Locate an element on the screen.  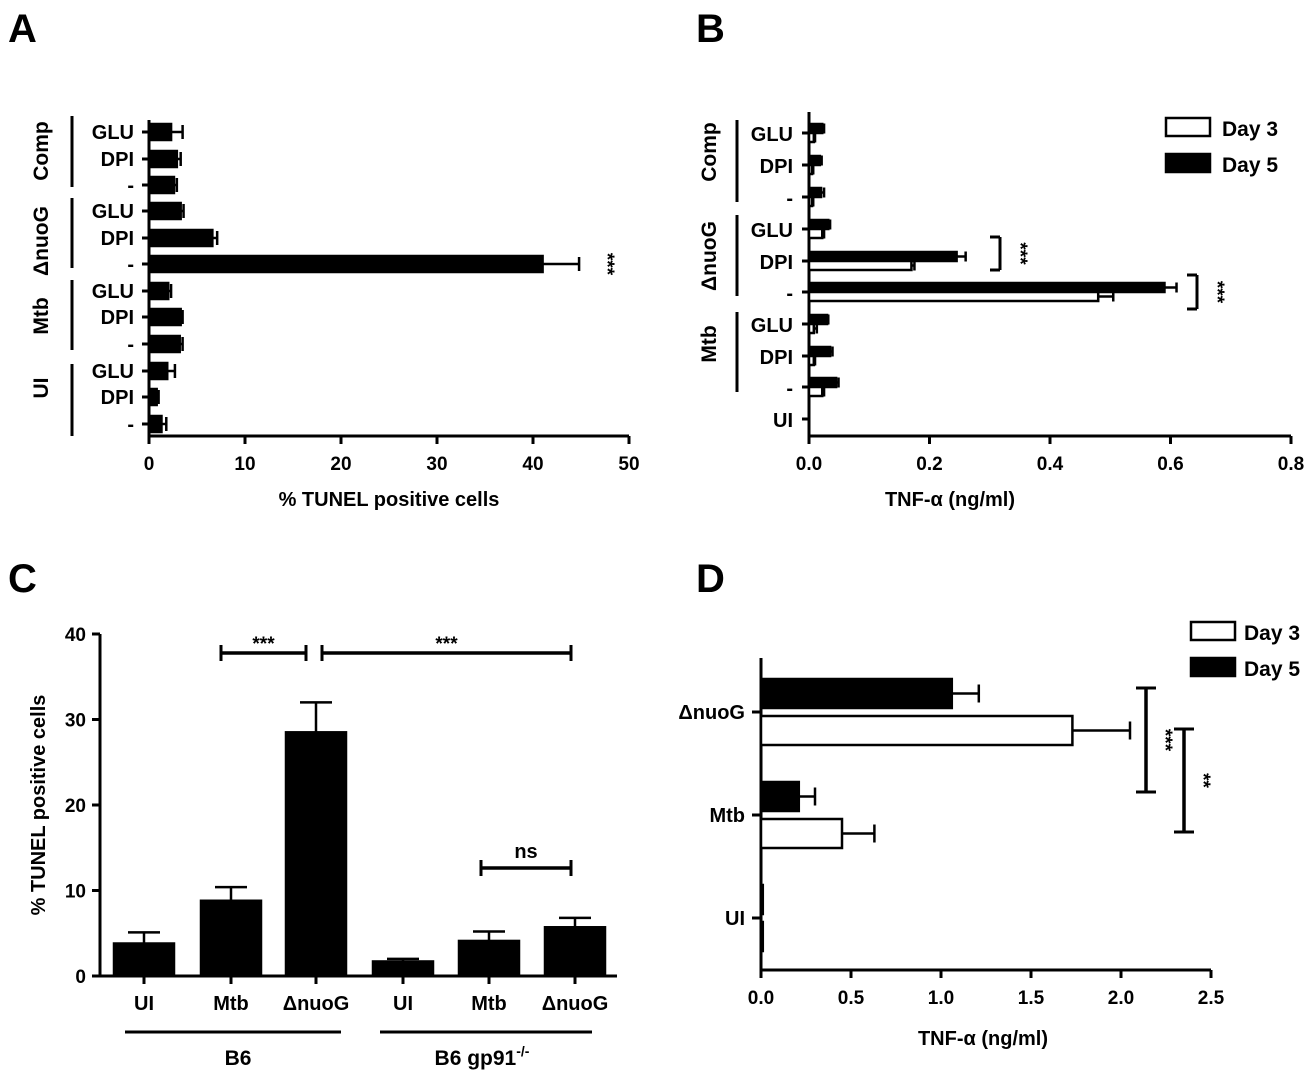
group-label: UI is located at coordinates (41, 388).